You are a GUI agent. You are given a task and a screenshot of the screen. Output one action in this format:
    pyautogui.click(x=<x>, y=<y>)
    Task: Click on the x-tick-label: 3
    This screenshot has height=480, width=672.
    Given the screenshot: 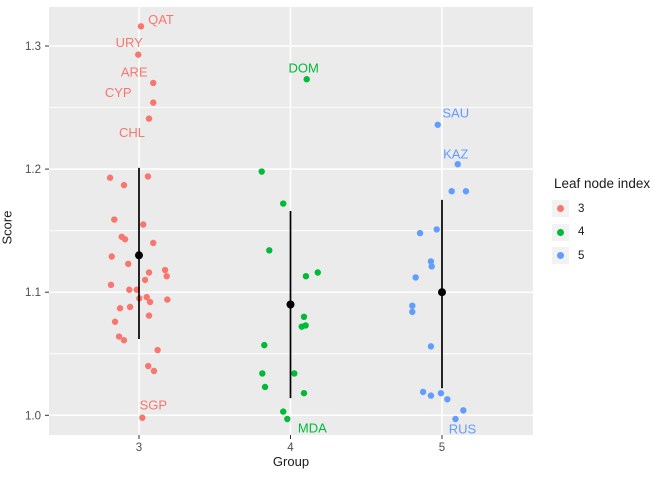 What is the action you would take?
    pyautogui.click(x=139, y=448)
    